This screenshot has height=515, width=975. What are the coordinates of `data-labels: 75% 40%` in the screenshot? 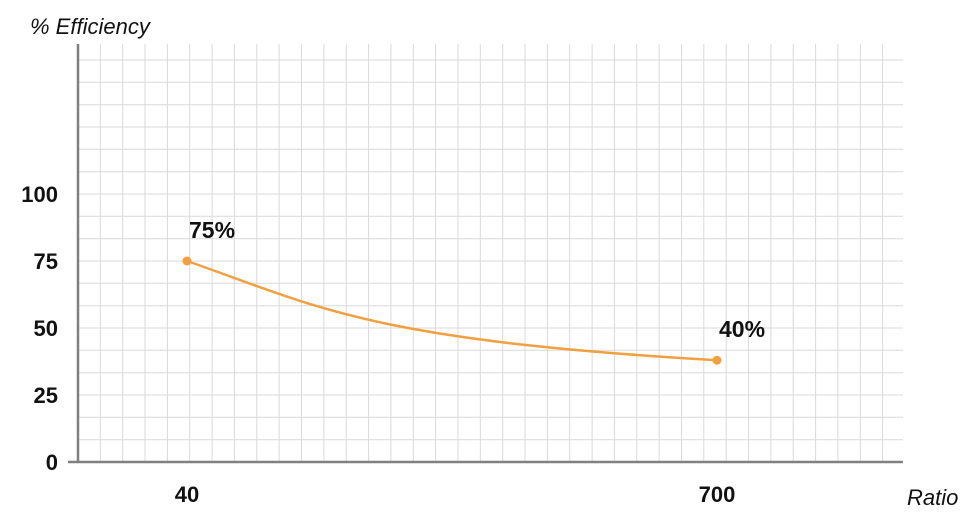 It's located at (477, 279).